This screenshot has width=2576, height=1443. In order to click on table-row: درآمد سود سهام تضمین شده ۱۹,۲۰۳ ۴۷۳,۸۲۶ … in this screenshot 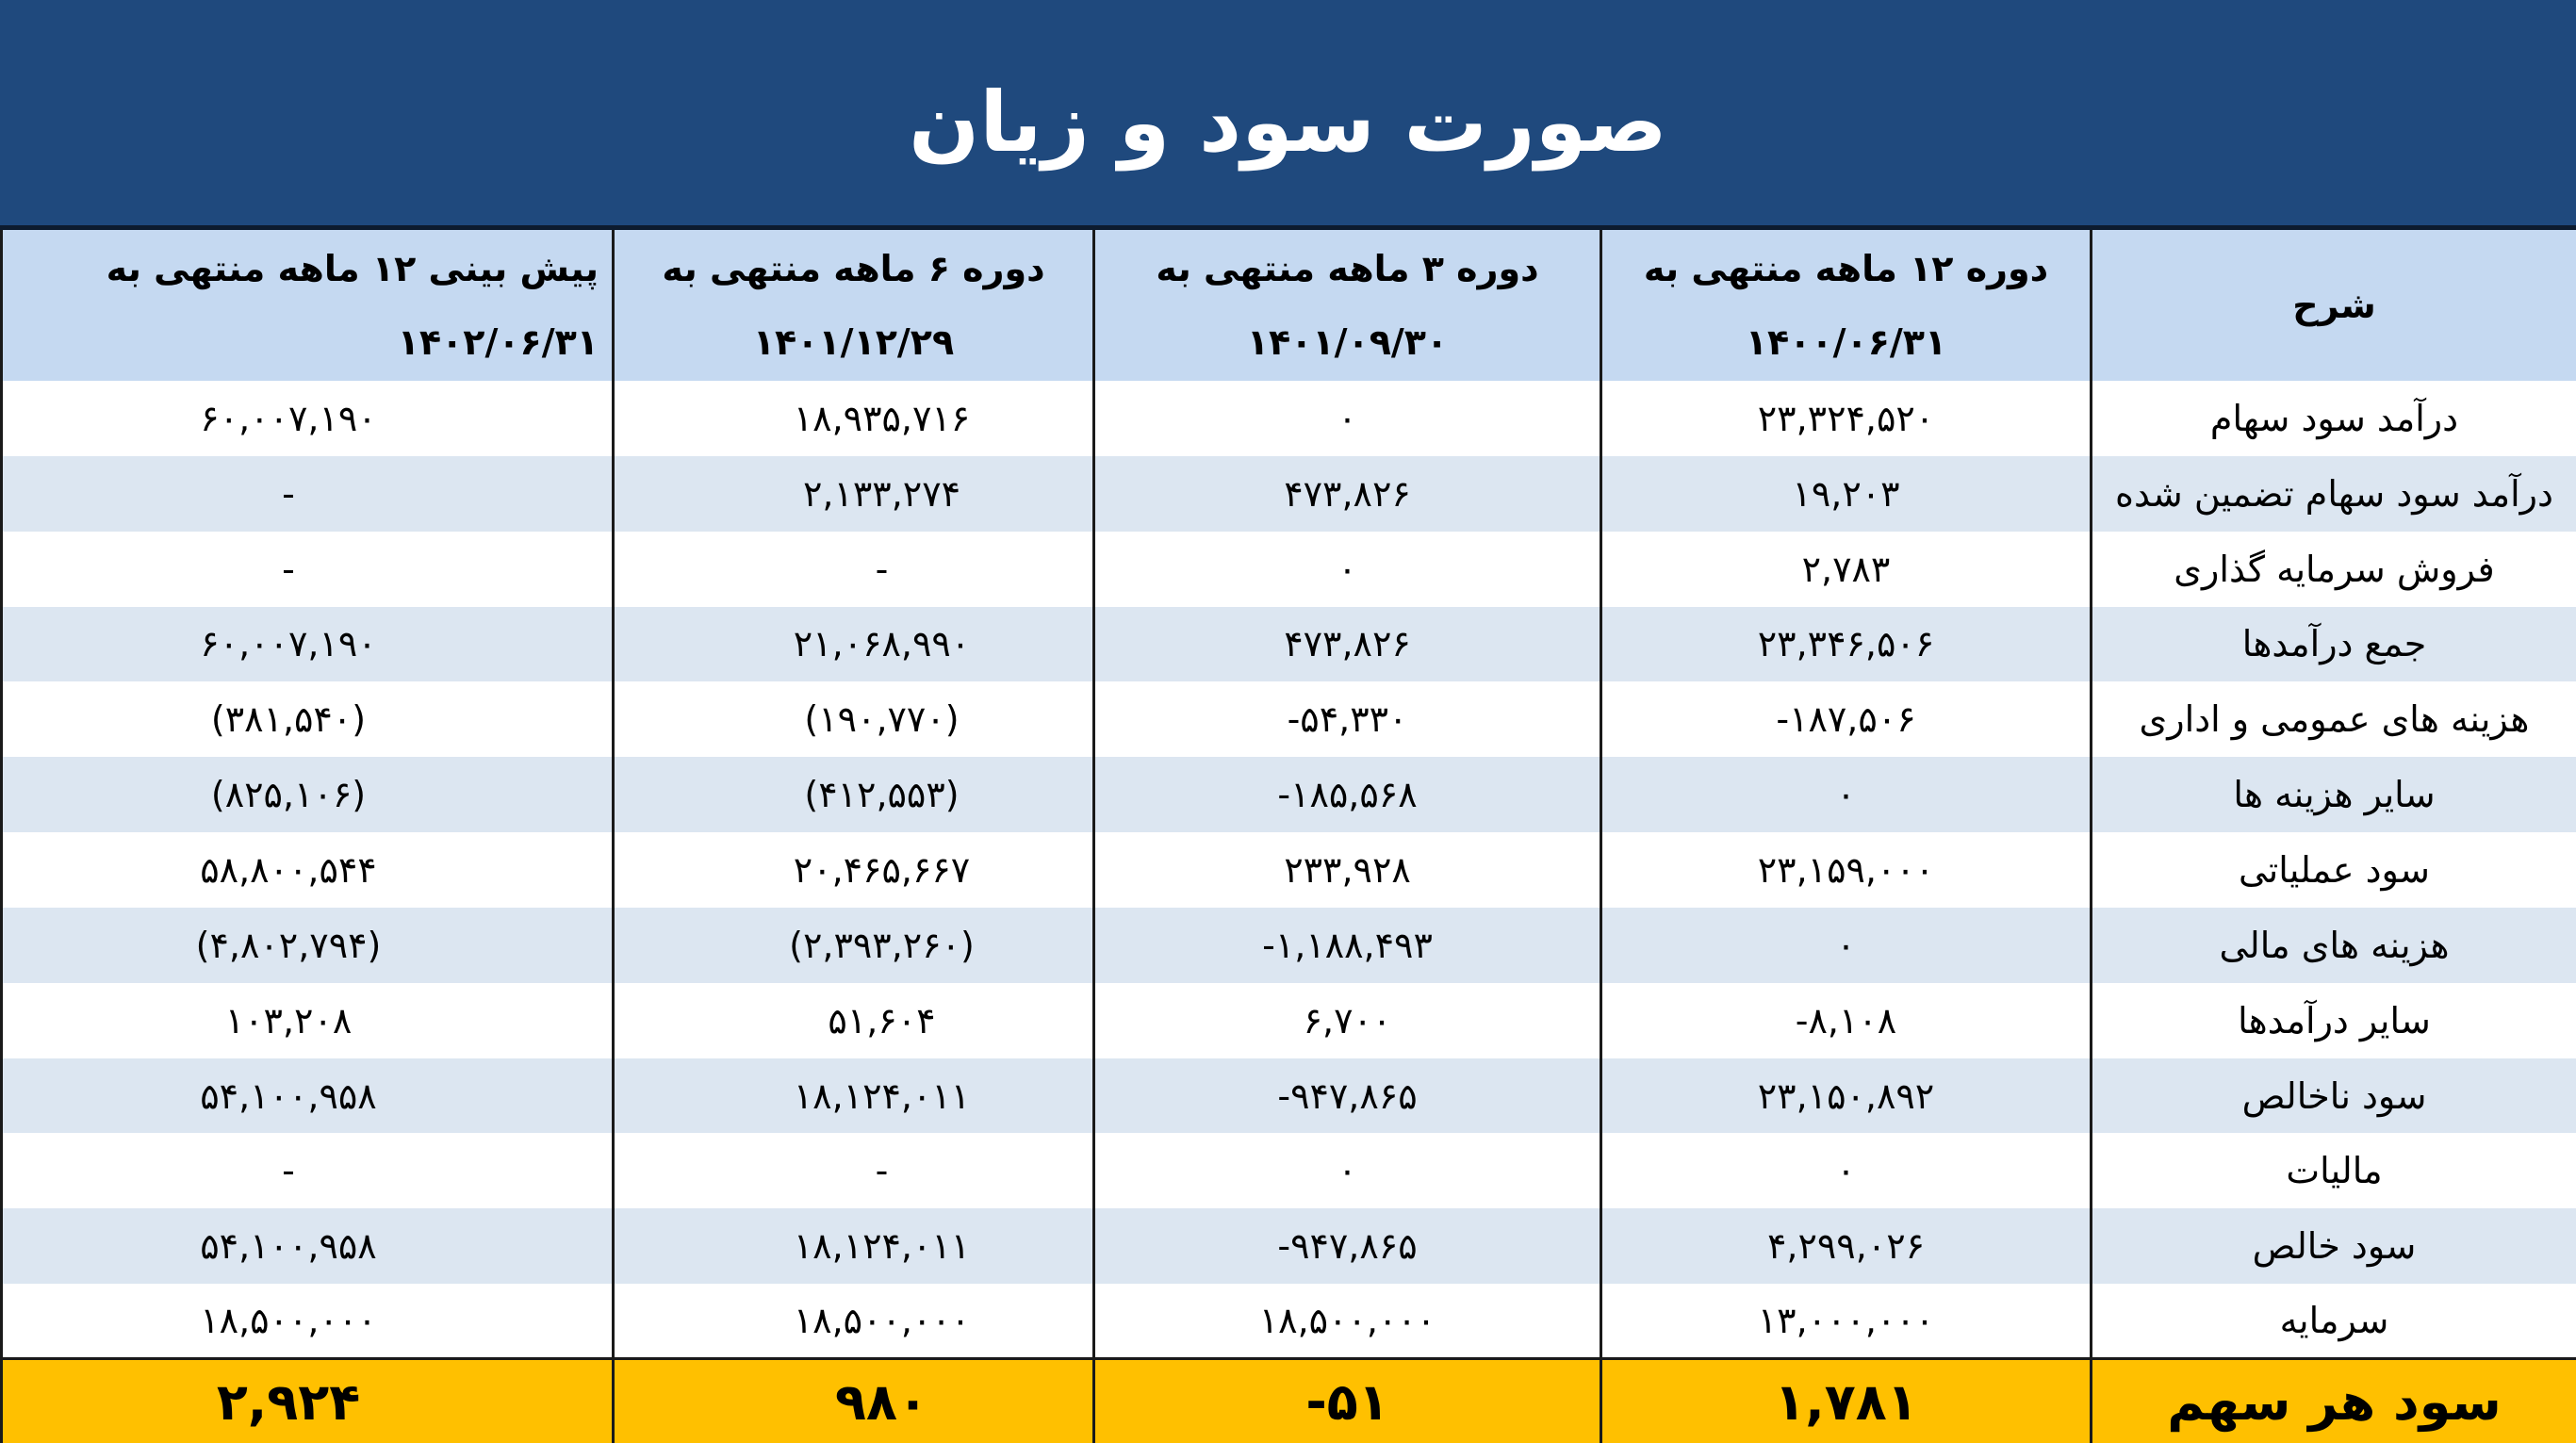, I will do `click(1288, 494)`.